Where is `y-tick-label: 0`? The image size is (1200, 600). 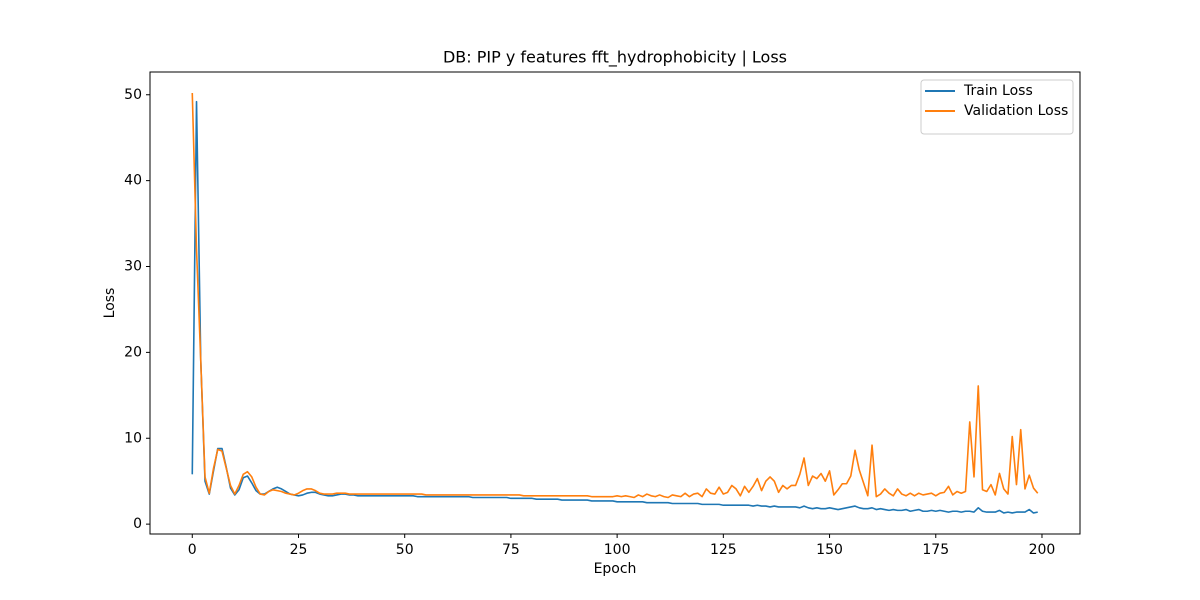 y-tick-label: 0 is located at coordinates (137, 524).